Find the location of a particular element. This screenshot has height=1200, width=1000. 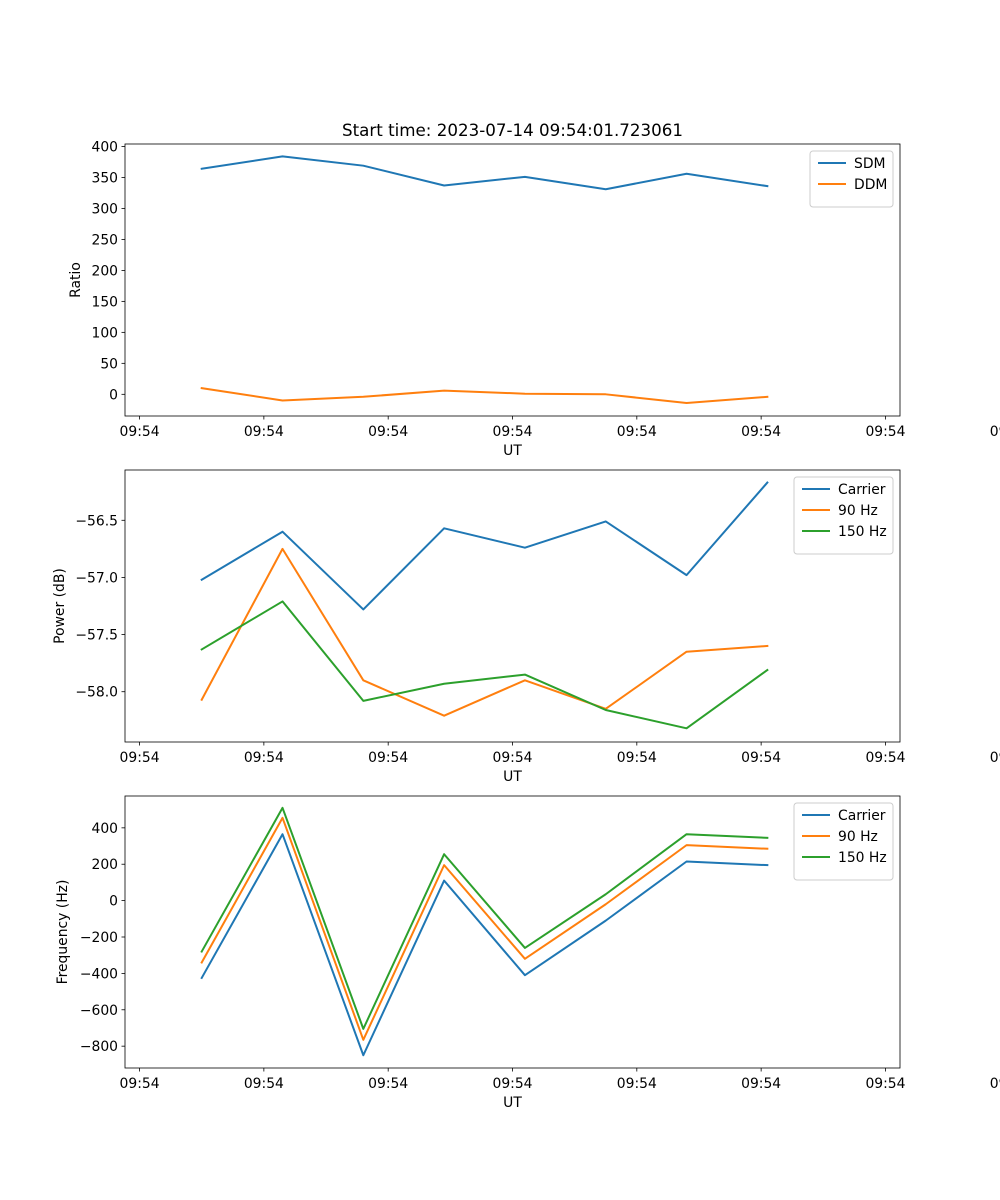

y-tick-label: −57.5 is located at coordinates (96, 636).